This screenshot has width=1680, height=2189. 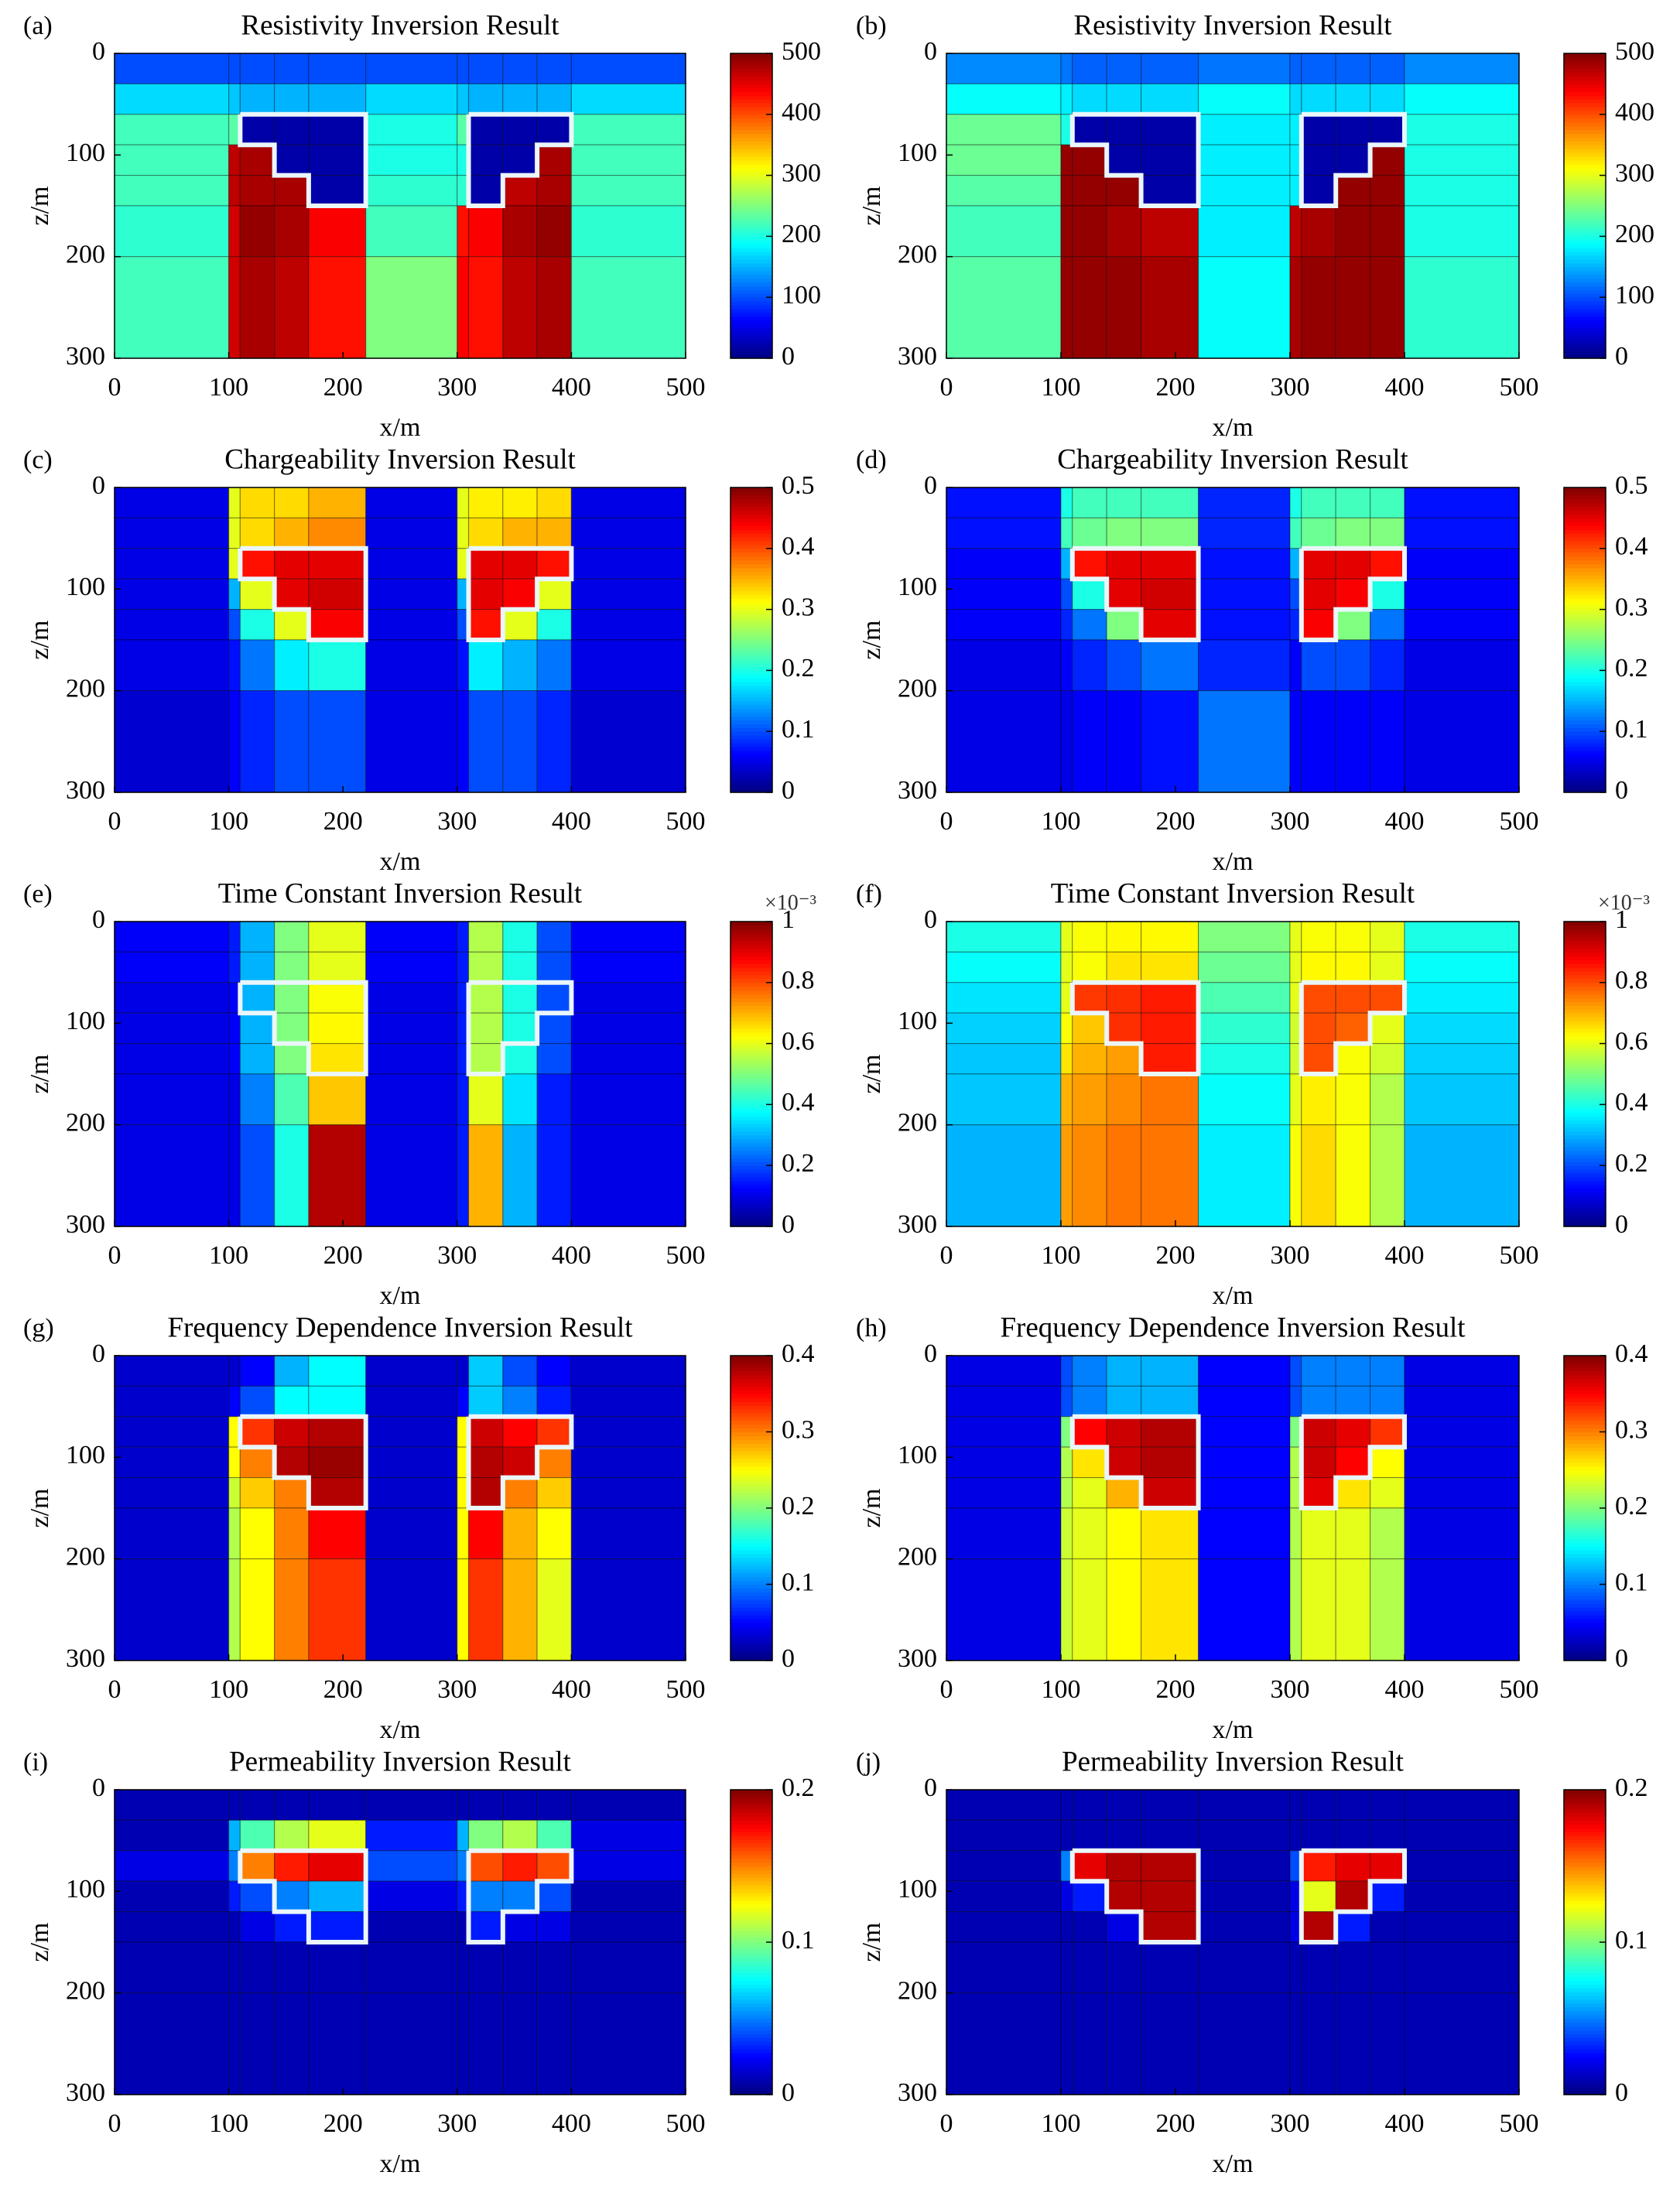 I want to click on y-tick-label: 200, so click(x=918, y=1122).